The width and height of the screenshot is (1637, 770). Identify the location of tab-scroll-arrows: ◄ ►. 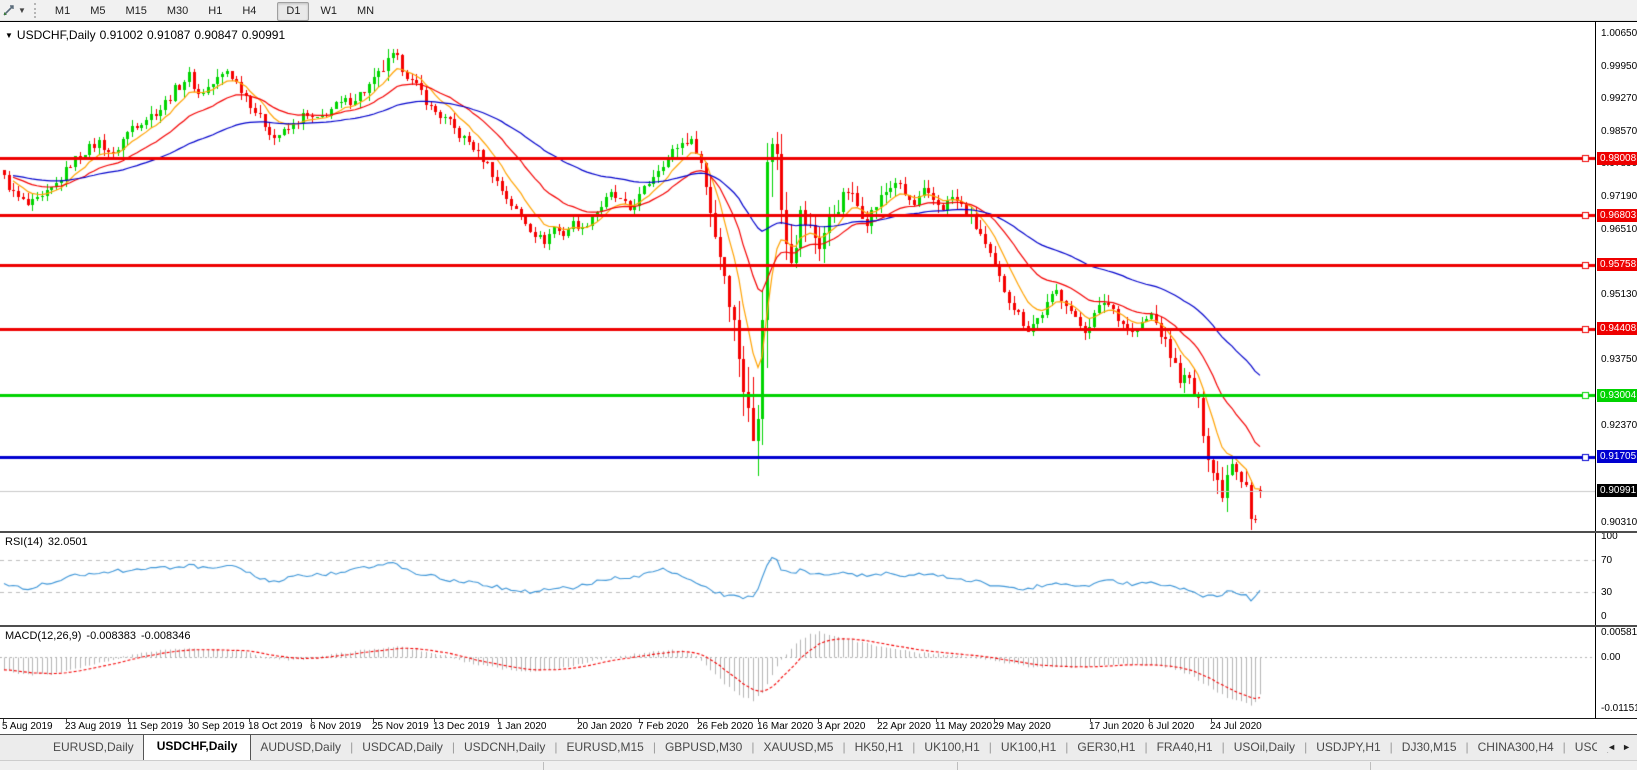
(1614, 747).